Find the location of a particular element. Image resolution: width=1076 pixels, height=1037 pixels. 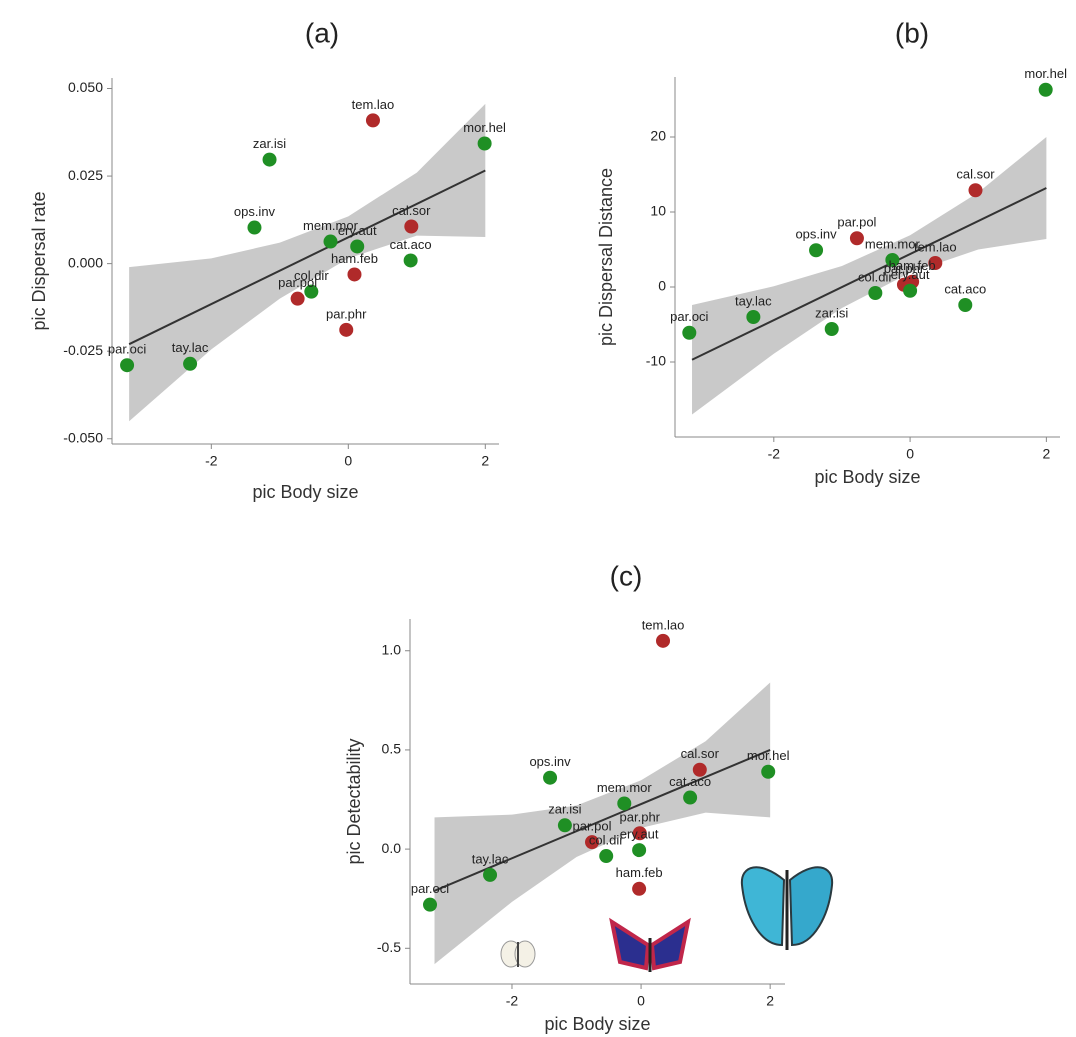

y-tick-label: 20 is located at coordinates (658, 136).